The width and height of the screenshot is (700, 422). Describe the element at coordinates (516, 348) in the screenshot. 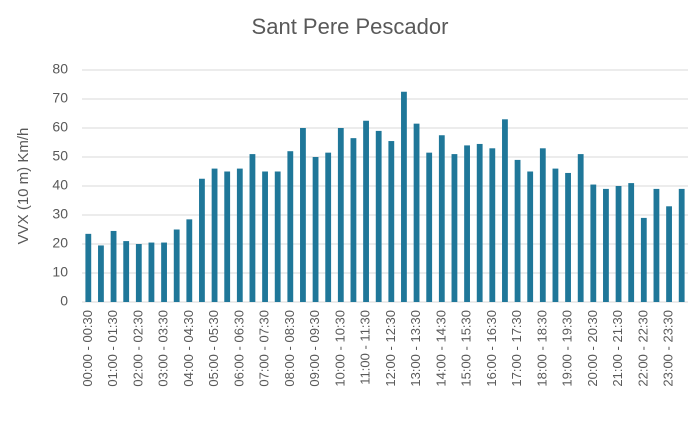

I see `x-tick-label: 17:00 - 17:30` at that location.